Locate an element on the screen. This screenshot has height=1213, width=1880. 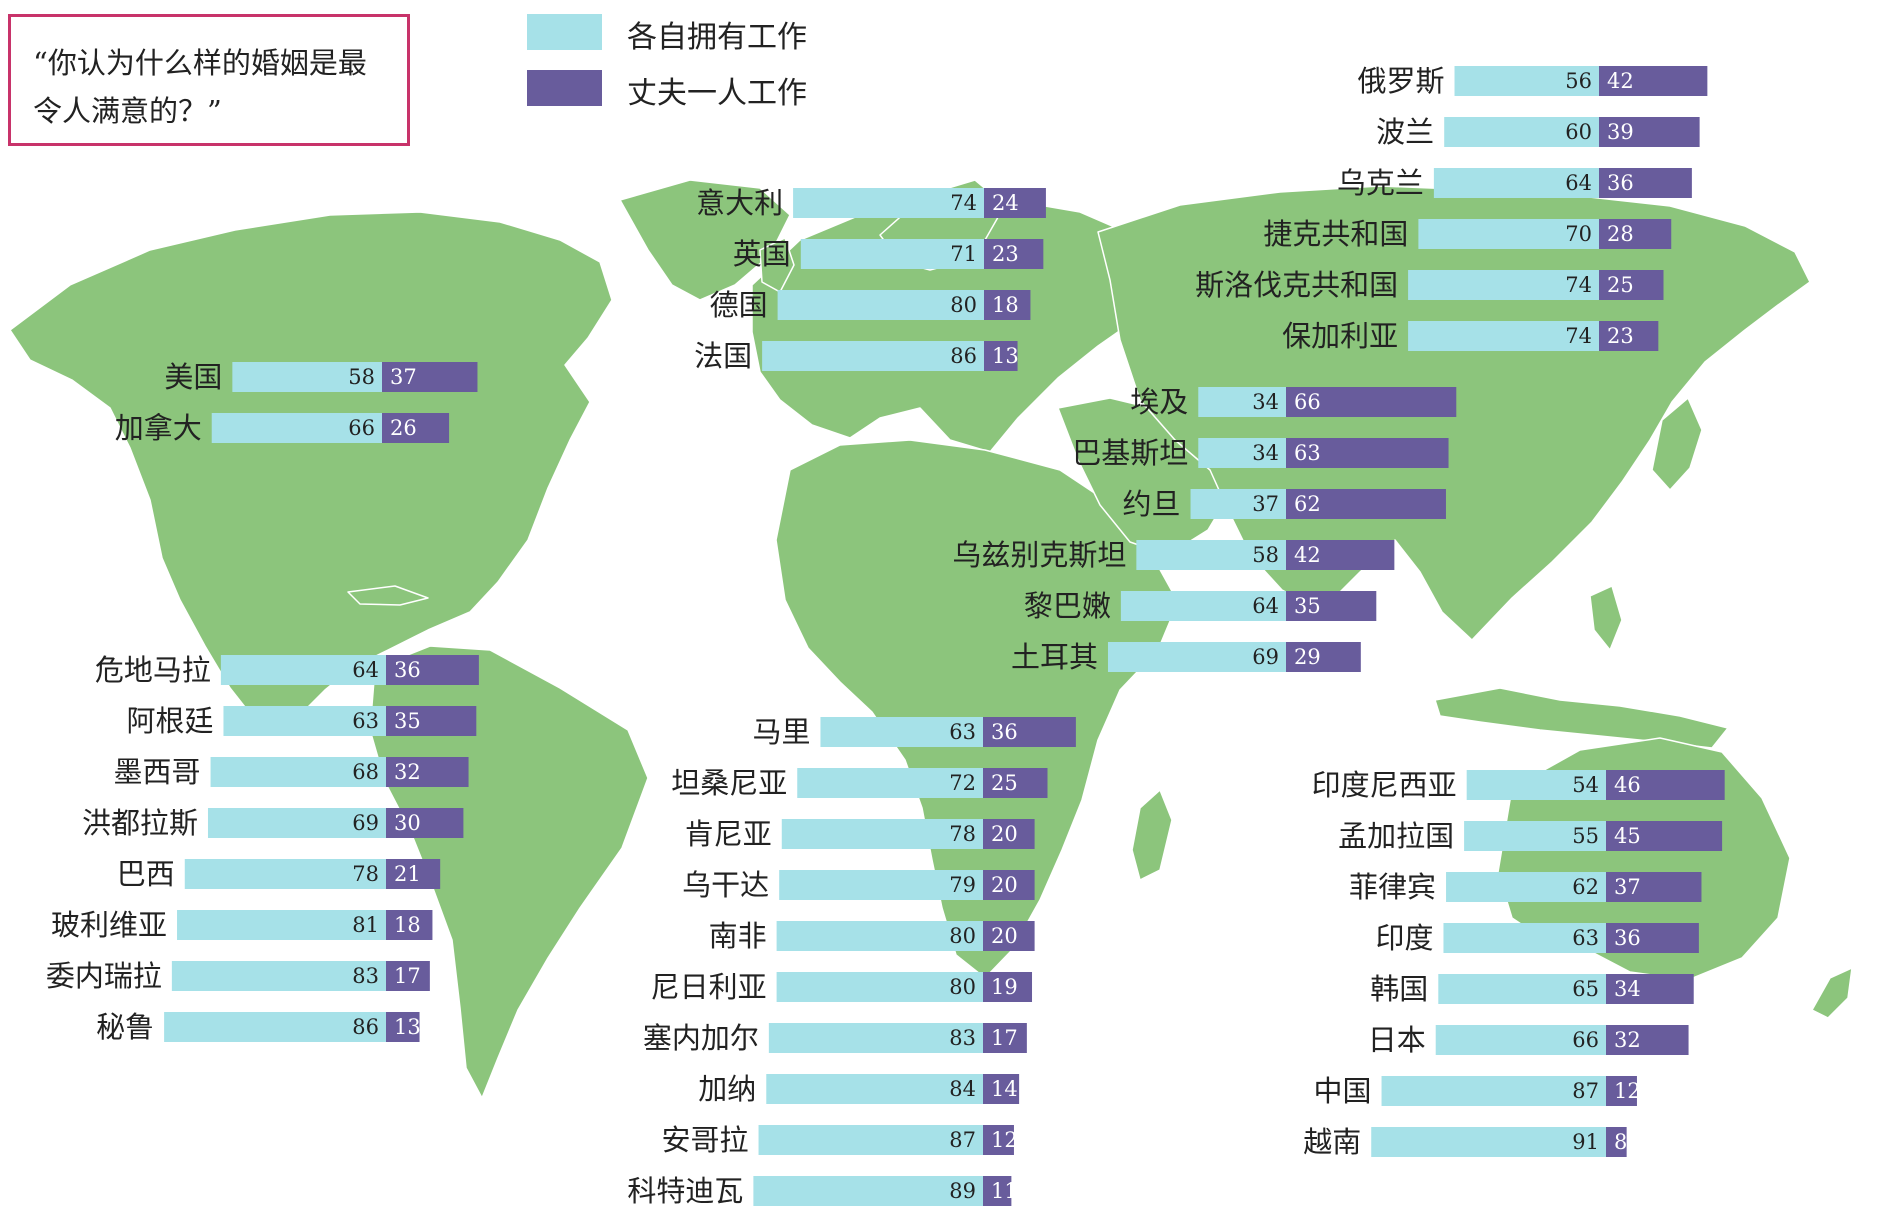
country-label: 德国 is located at coordinates (739, 305).